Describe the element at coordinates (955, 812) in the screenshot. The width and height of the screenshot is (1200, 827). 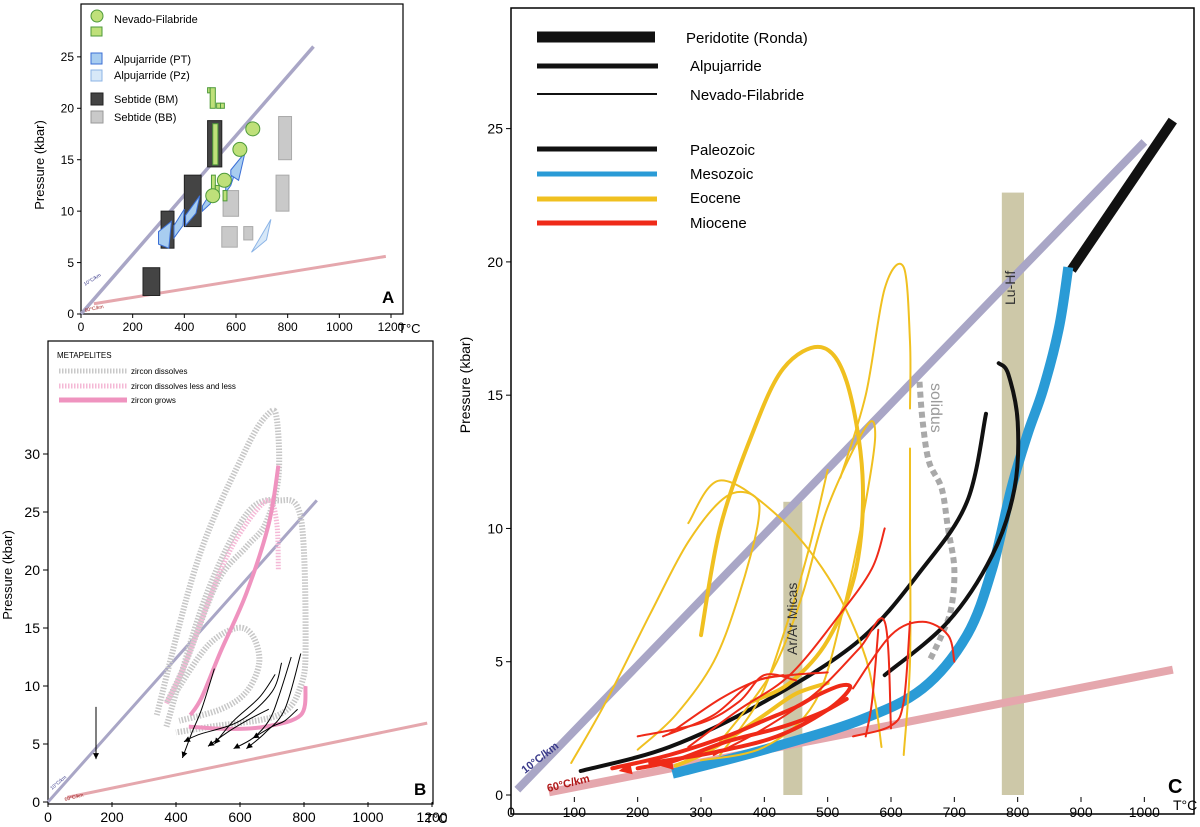
I see `x-tick-label: 700` at that location.